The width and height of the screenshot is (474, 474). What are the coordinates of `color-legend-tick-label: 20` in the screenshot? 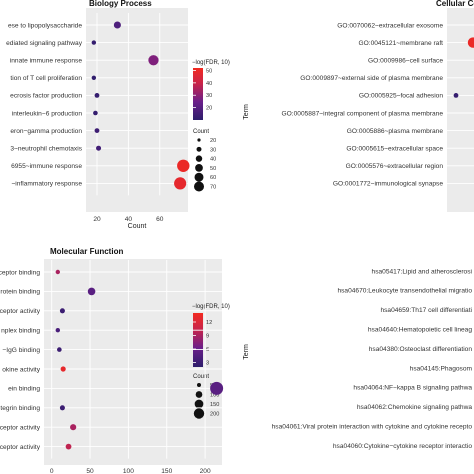 It's located at (209, 109).